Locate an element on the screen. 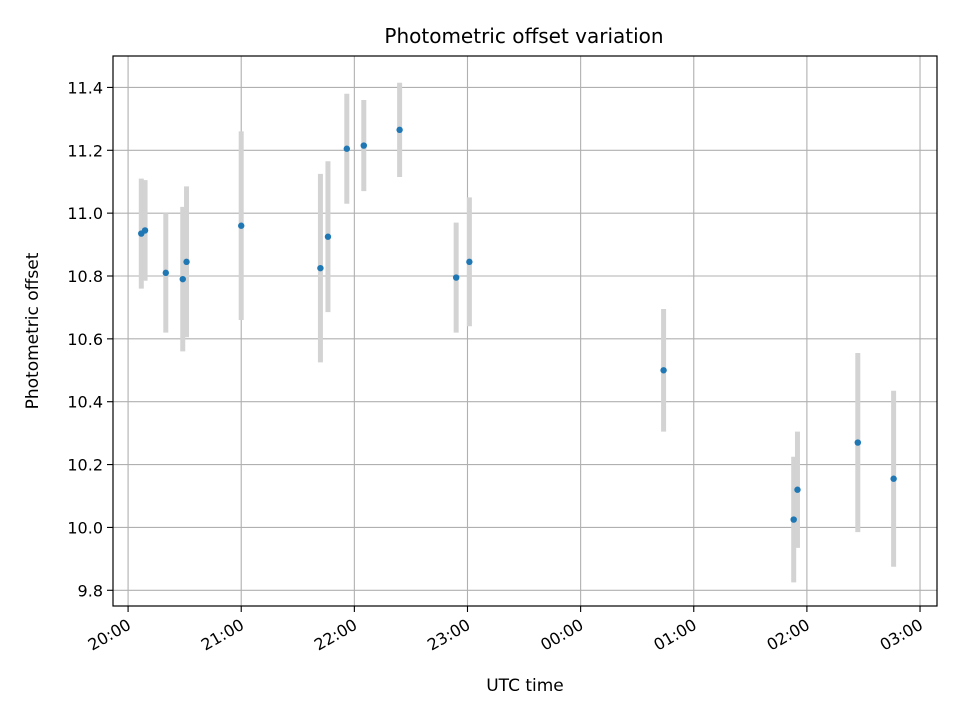 The width and height of the screenshot is (960, 720). y-tick-label: 10.2 is located at coordinates (85, 465).